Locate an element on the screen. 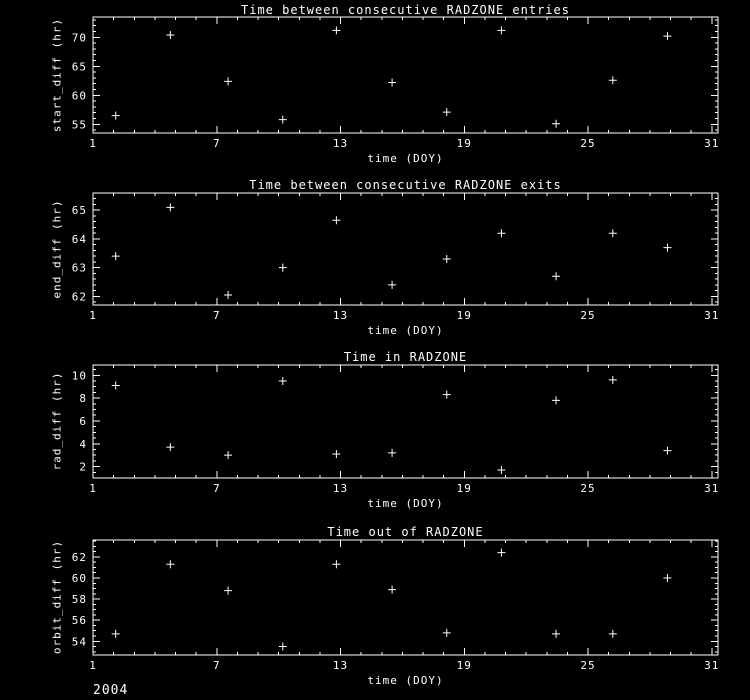 This screenshot has width=750, height=700. plot2-xlabel: time (DOY) is located at coordinates (405, 330).